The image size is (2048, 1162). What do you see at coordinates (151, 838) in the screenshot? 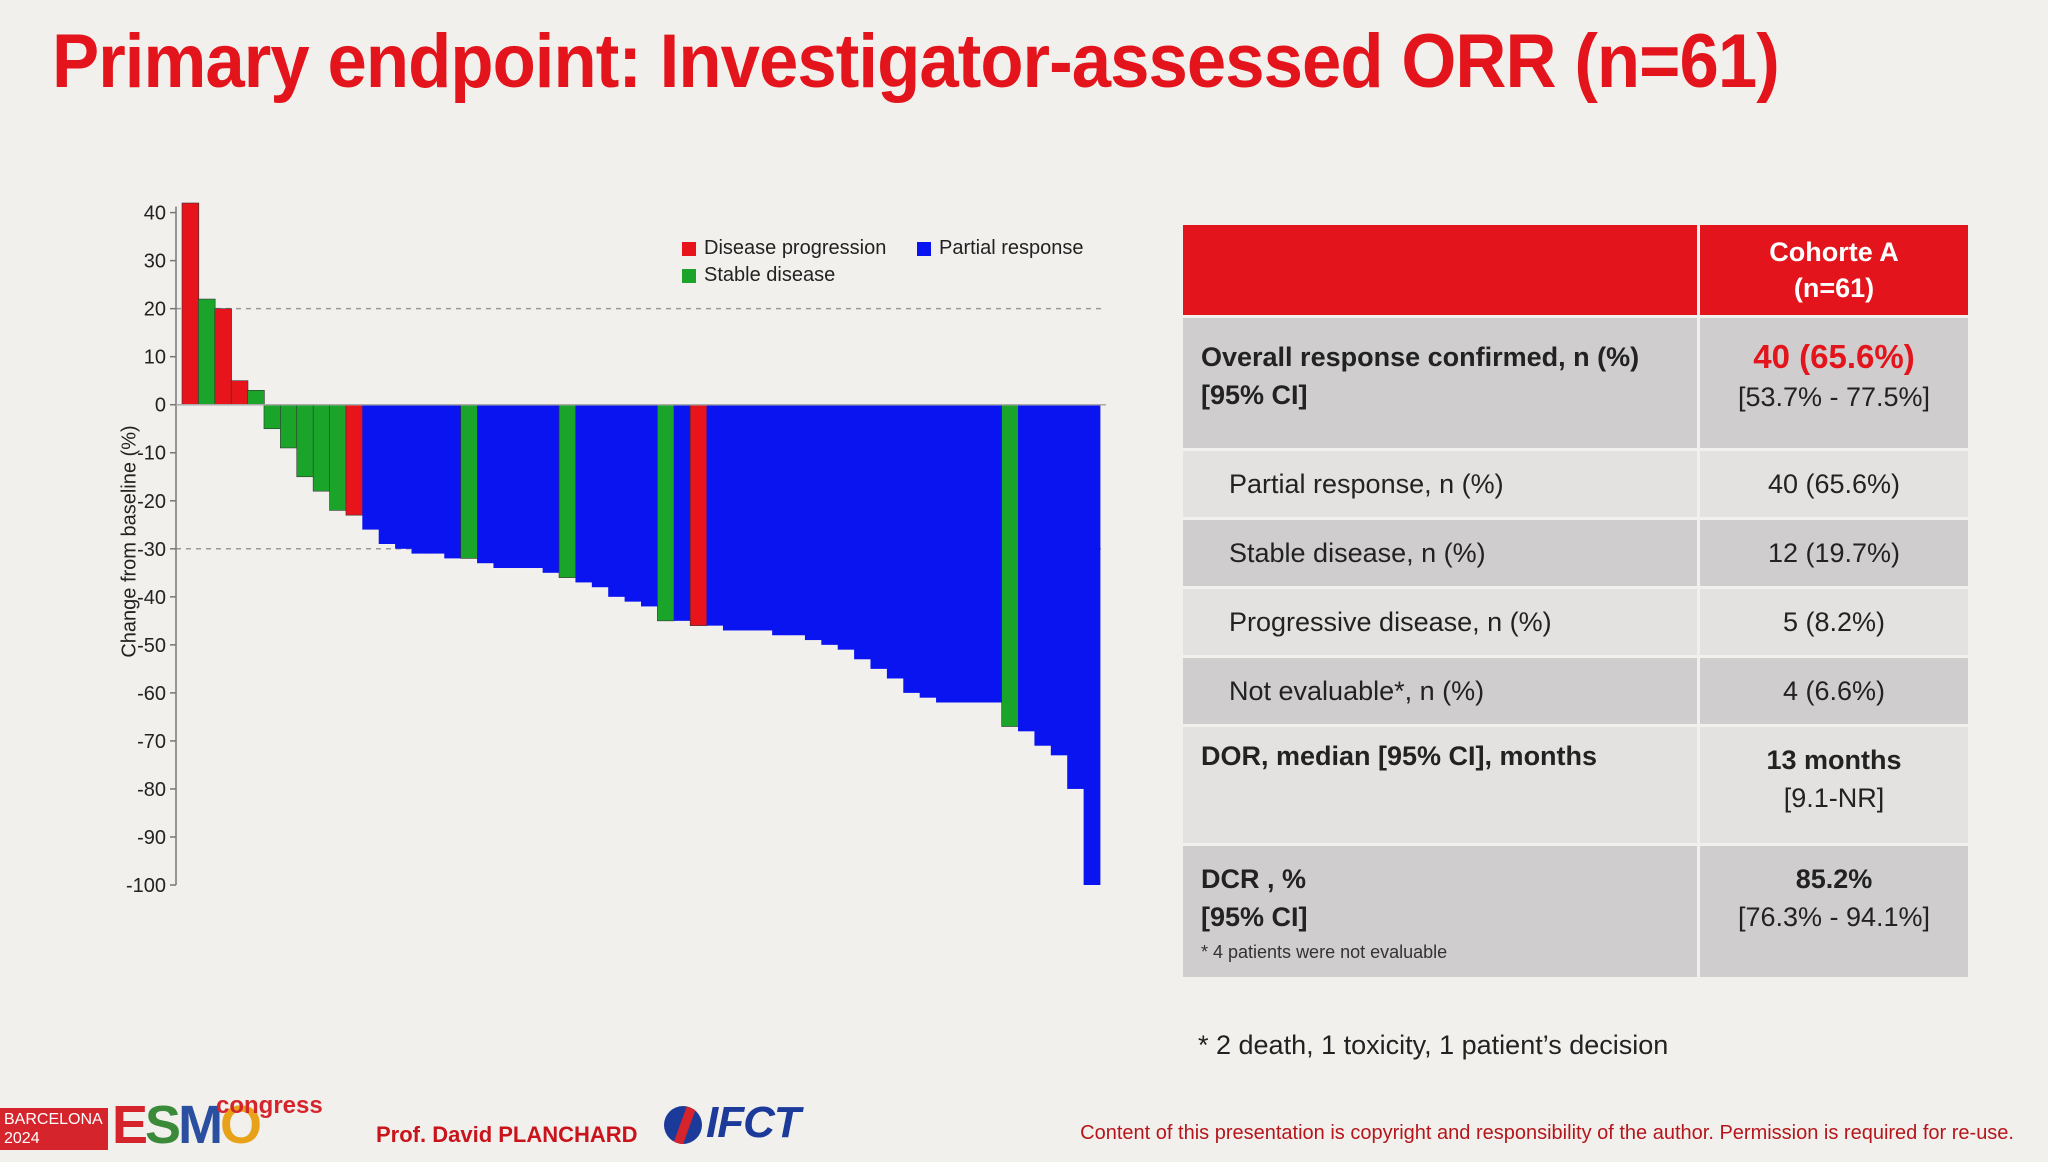
I see `y-tick-label: -90` at bounding box center [151, 838].